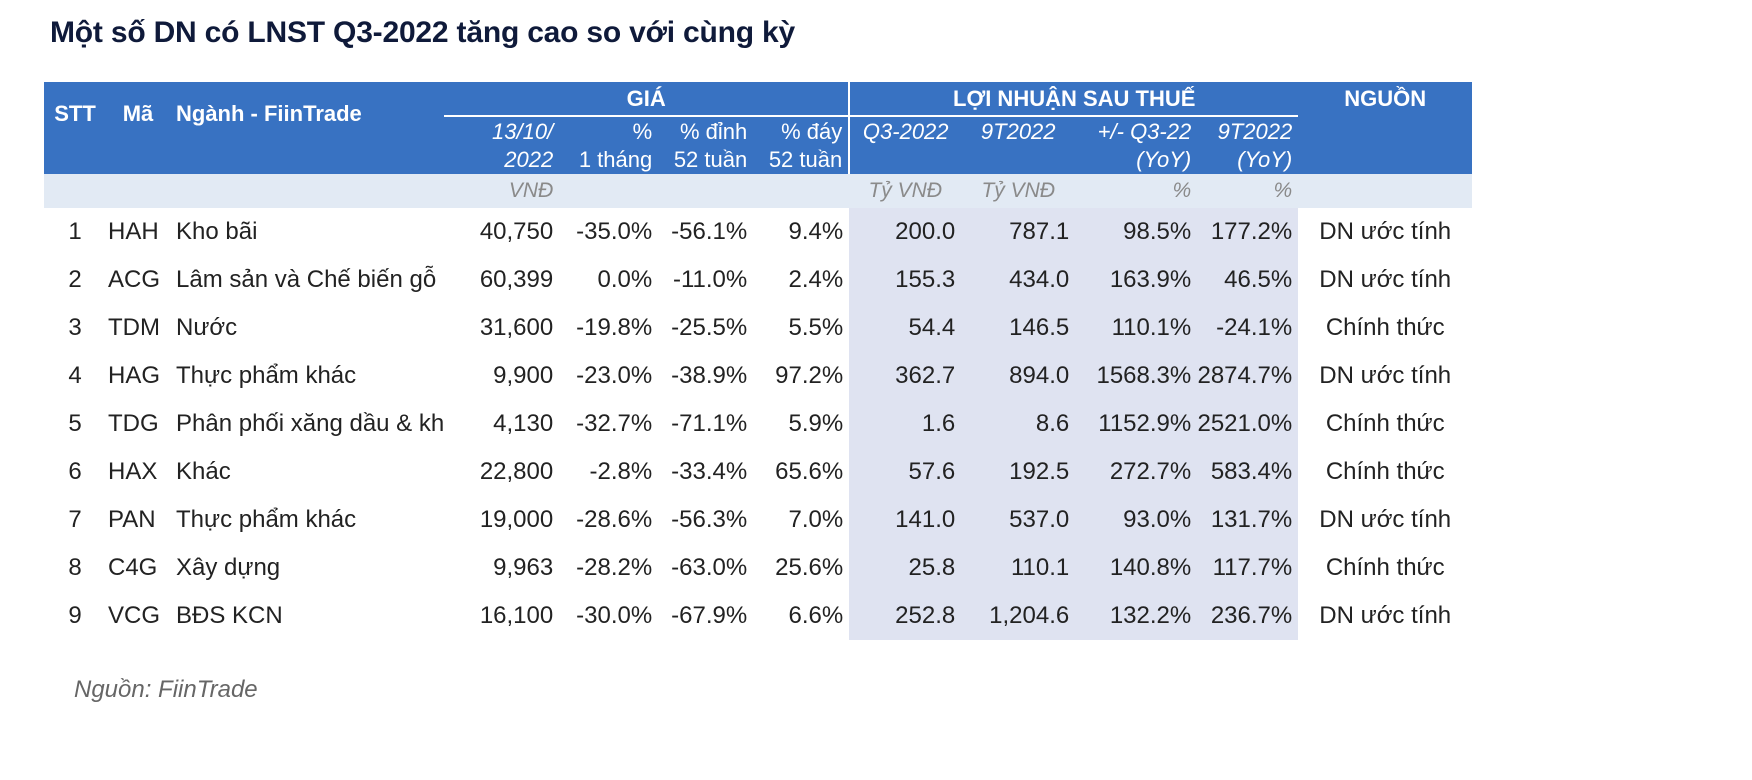 Image resolution: width=1752 pixels, height=780 pixels. What do you see at coordinates (1018, 328) in the screenshot?
I see `row-profit-9t: 146.5` at bounding box center [1018, 328].